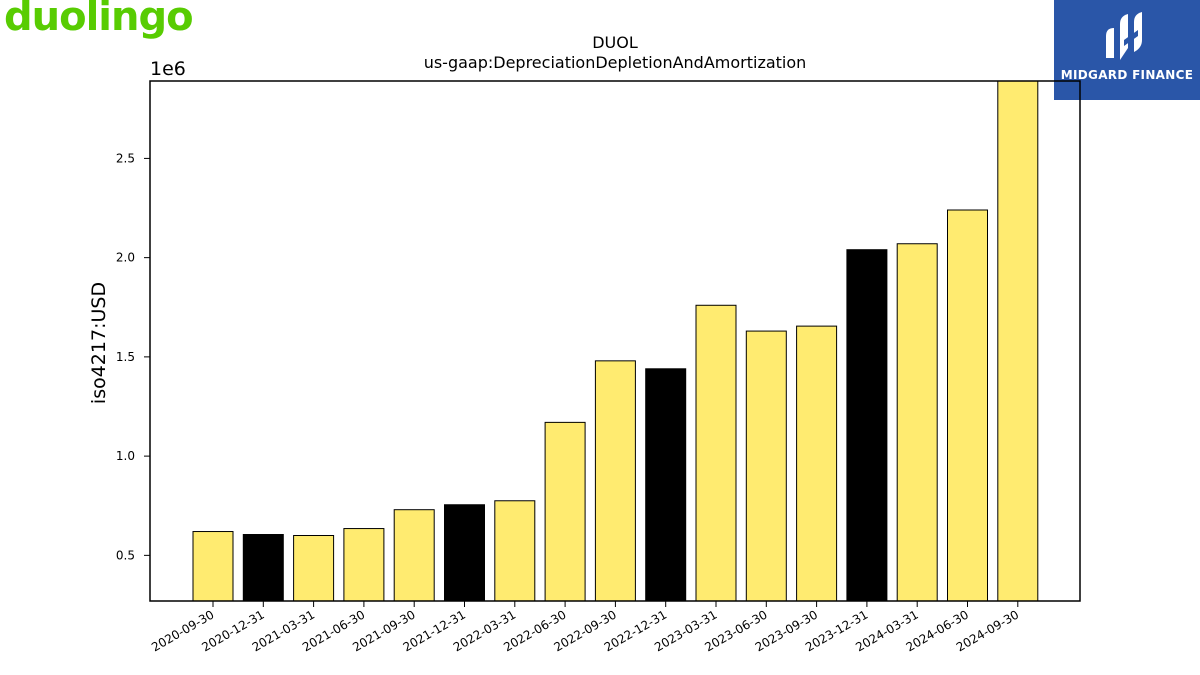 This screenshot has width=1200, height=675. Describe the element at coordinates (125, 456) in the screenshot. I see `y-tick-label: 1.0` at that location.